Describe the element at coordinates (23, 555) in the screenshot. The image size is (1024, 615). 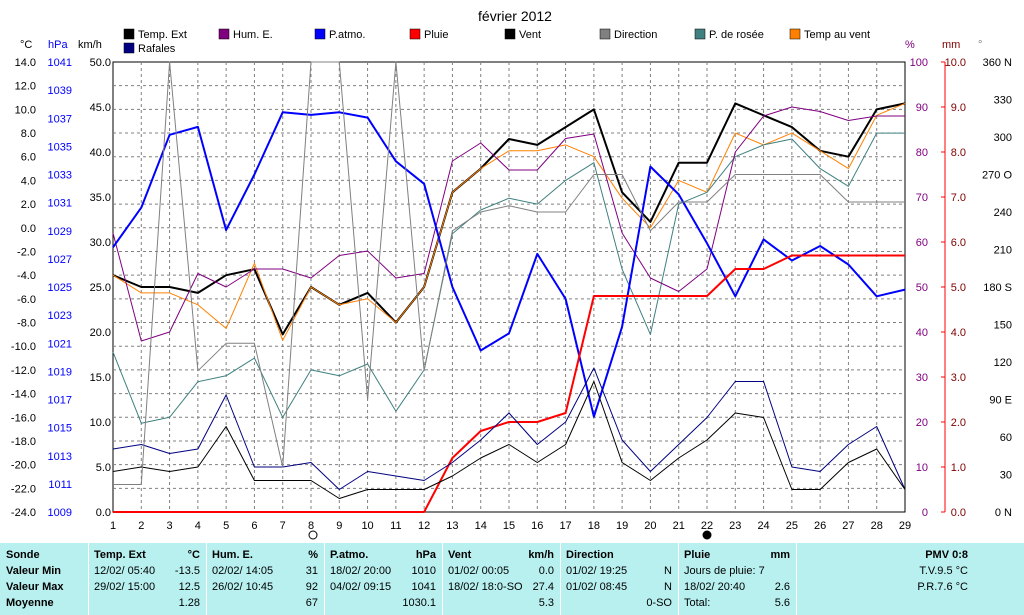
I see `sonde-title: Sonde` at that location.